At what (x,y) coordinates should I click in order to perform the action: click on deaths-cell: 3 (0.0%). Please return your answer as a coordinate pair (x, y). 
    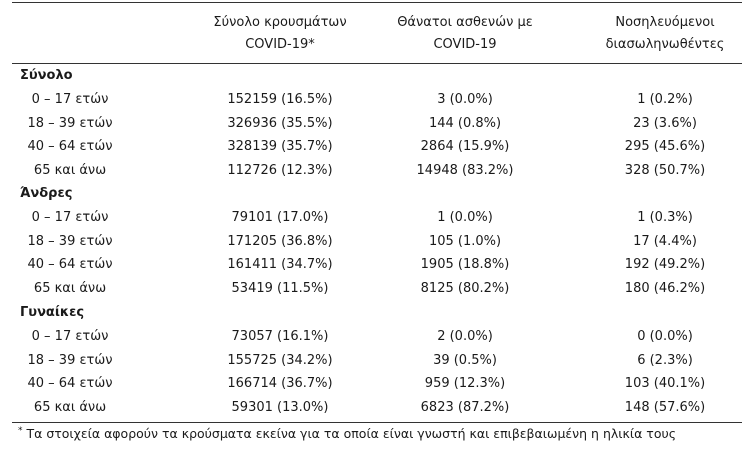
    Looking at the image, I should click on (465, 99).